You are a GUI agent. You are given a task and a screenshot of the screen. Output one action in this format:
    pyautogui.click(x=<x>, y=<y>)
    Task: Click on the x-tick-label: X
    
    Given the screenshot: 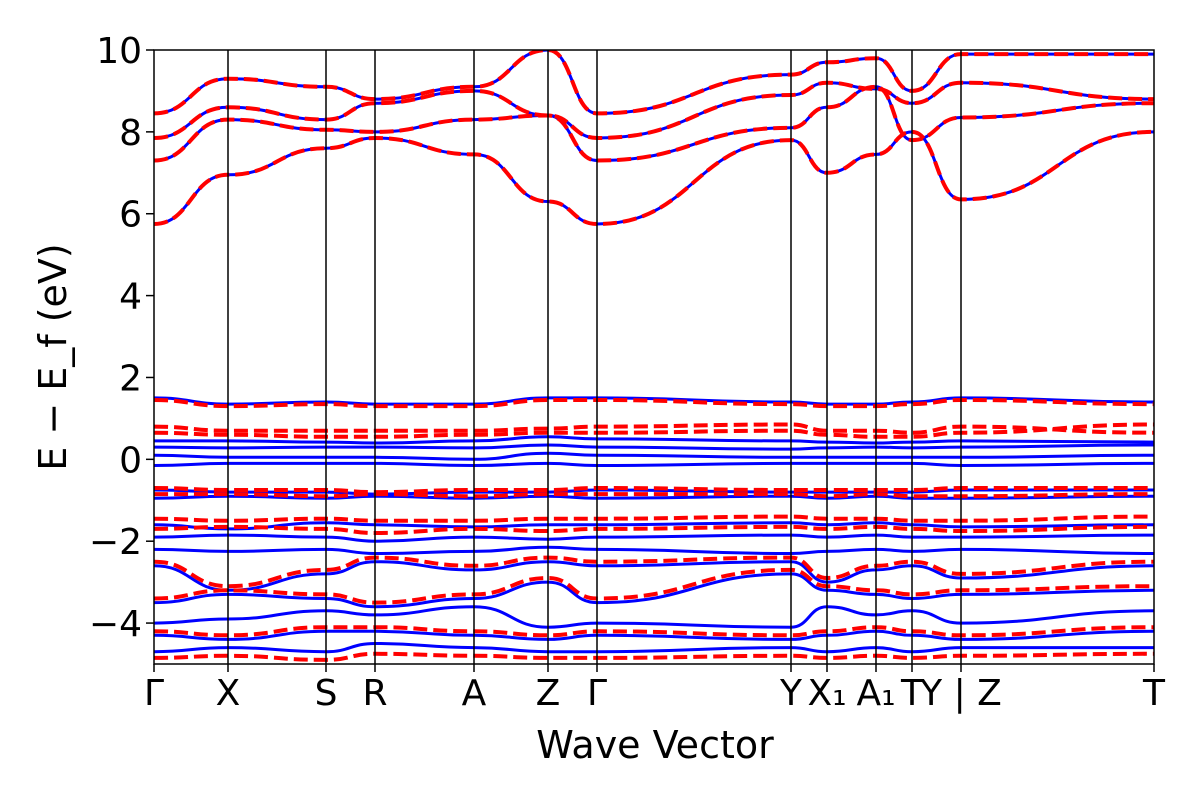 What is the action you would take?
    pyautogui.click(x=228, y=693)
    